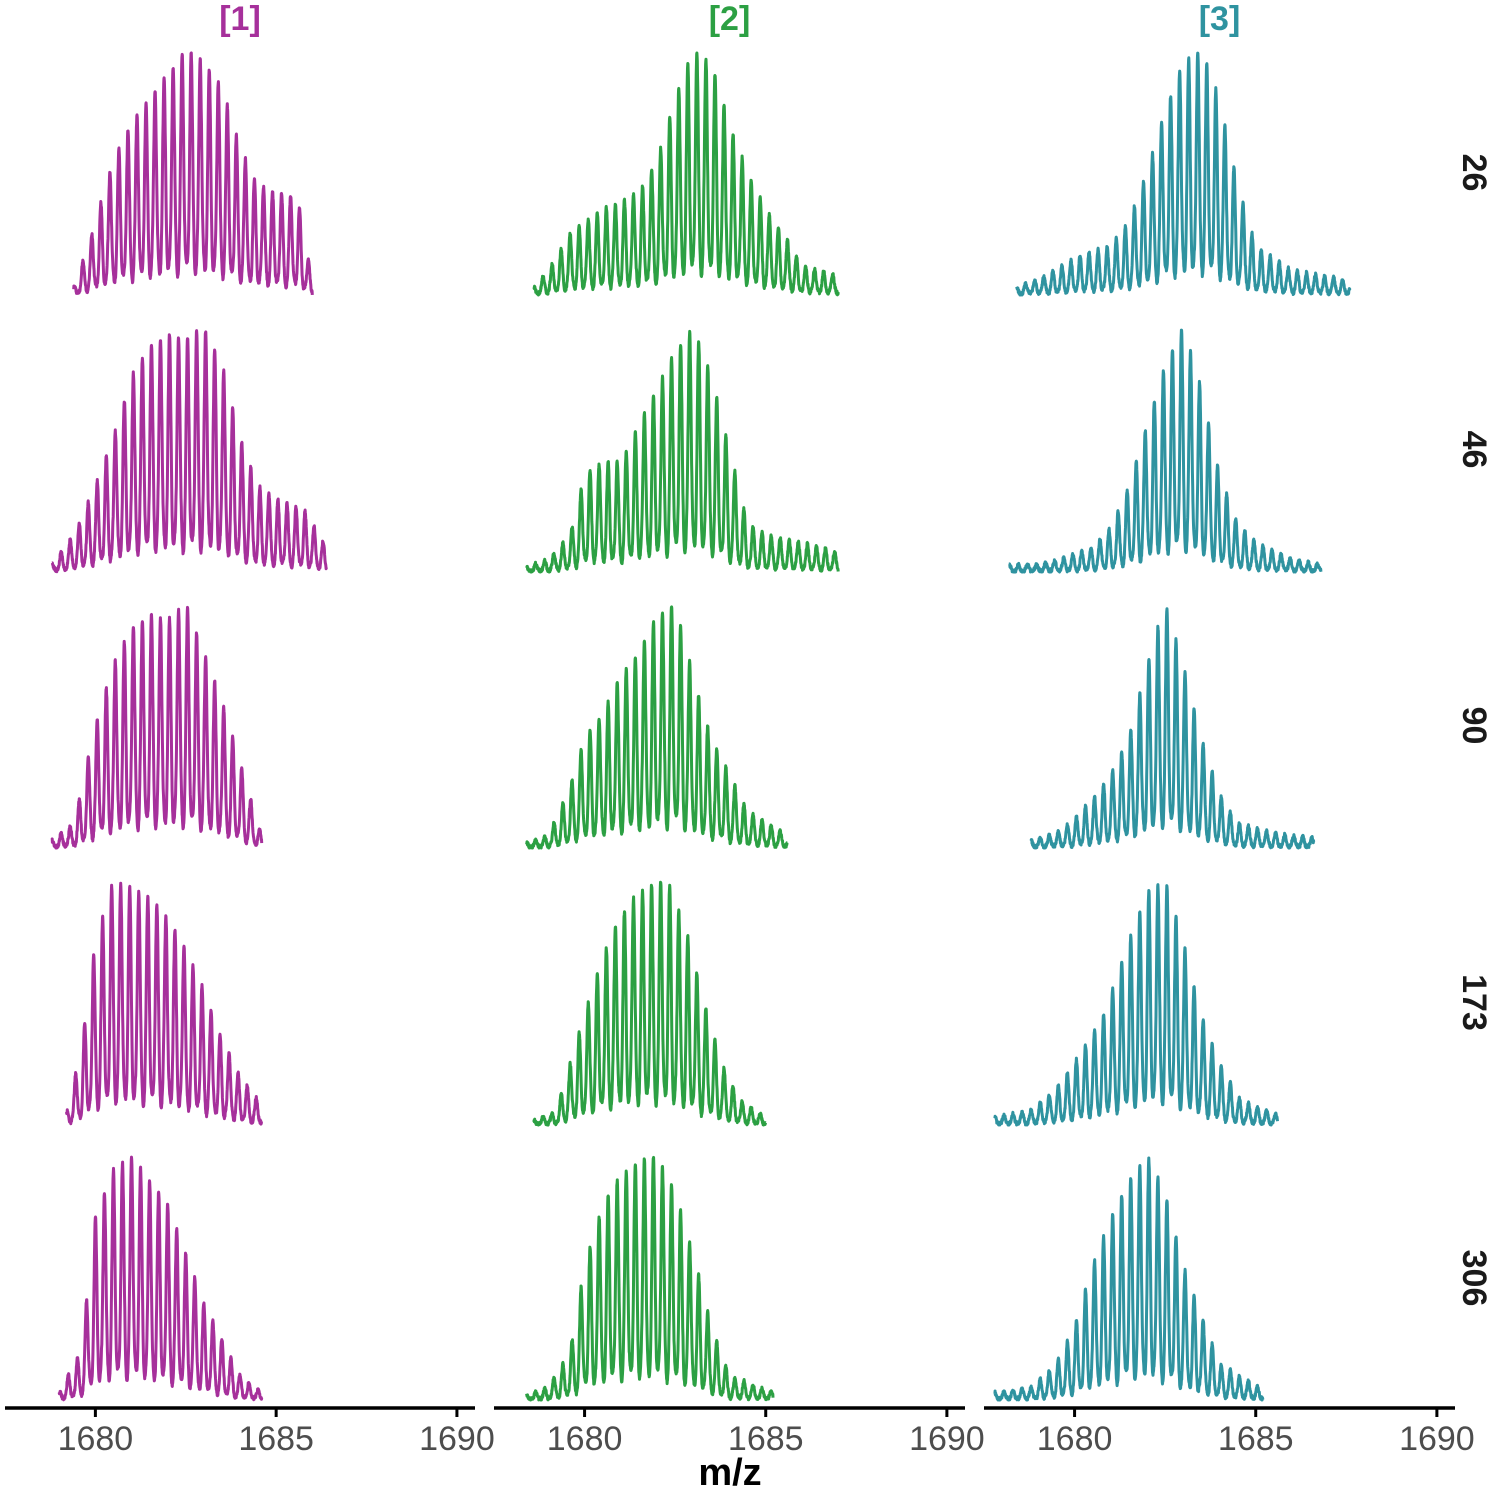 This screenshot has height=1495, width=1500. I want to click on column-title-3: [3], so click(1220, 19).